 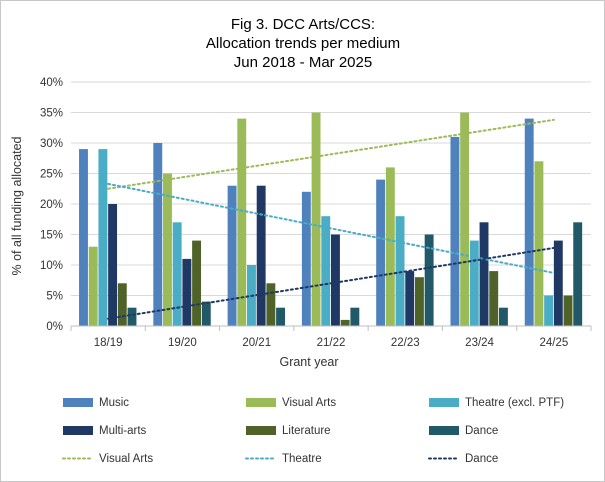 I want to click on legend-label: Literature, so click(x=306, y=431).